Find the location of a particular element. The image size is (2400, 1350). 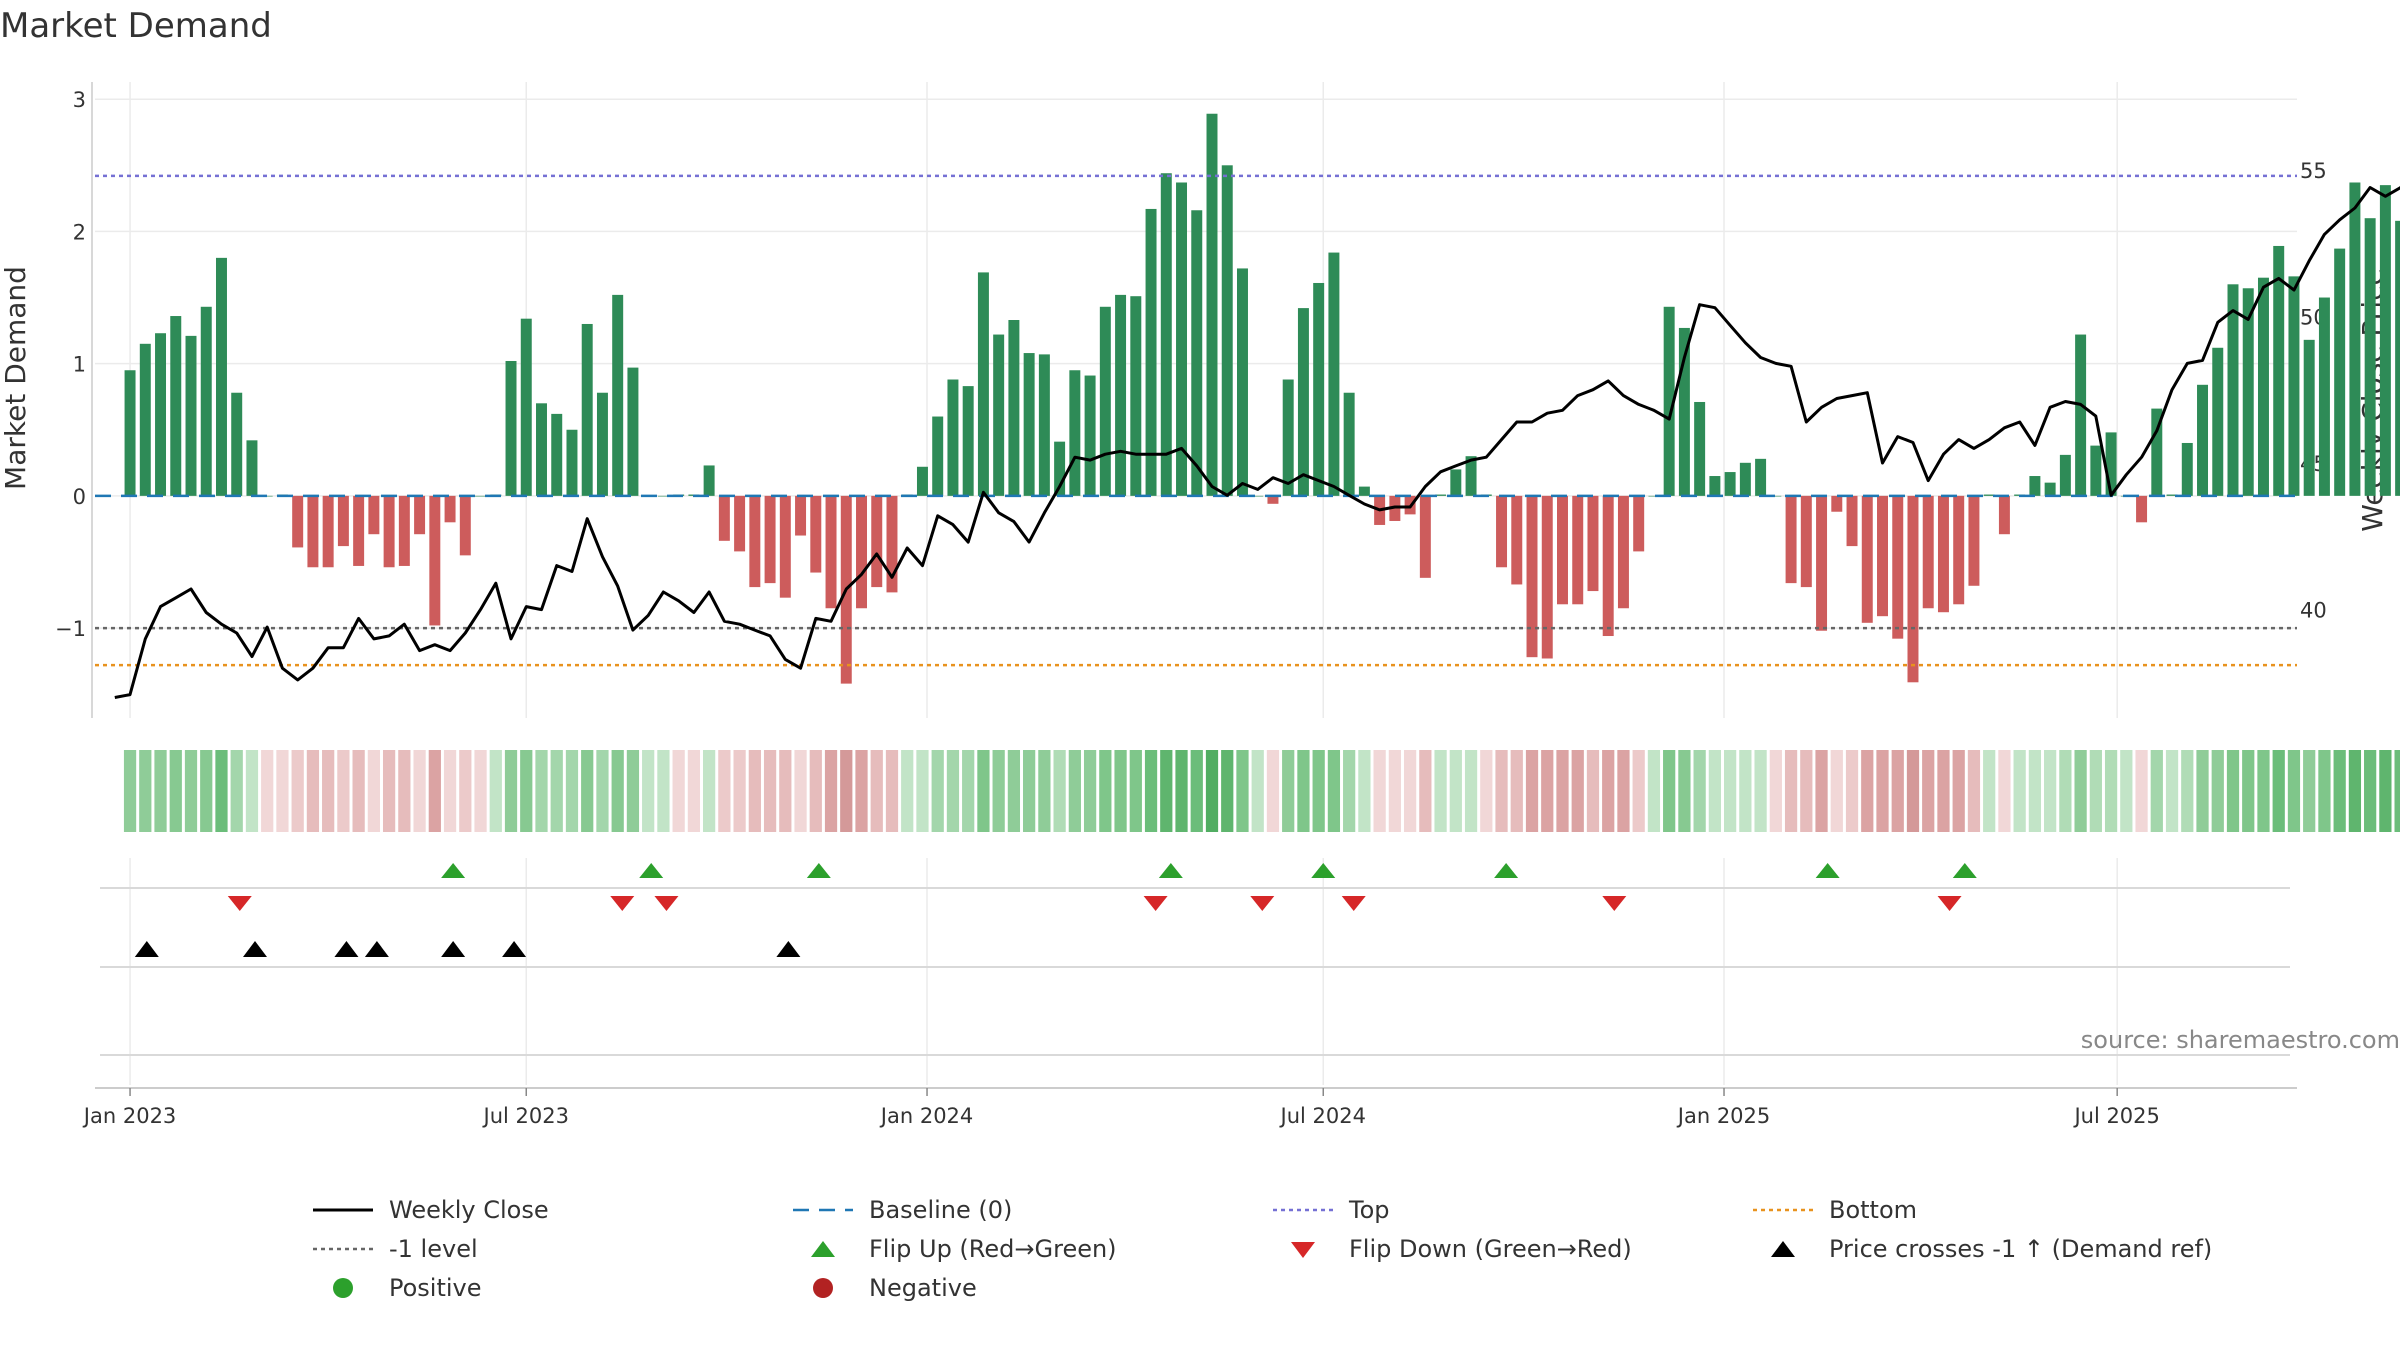

y-tick-label-left: −1 is located at coordinates (70, 629).